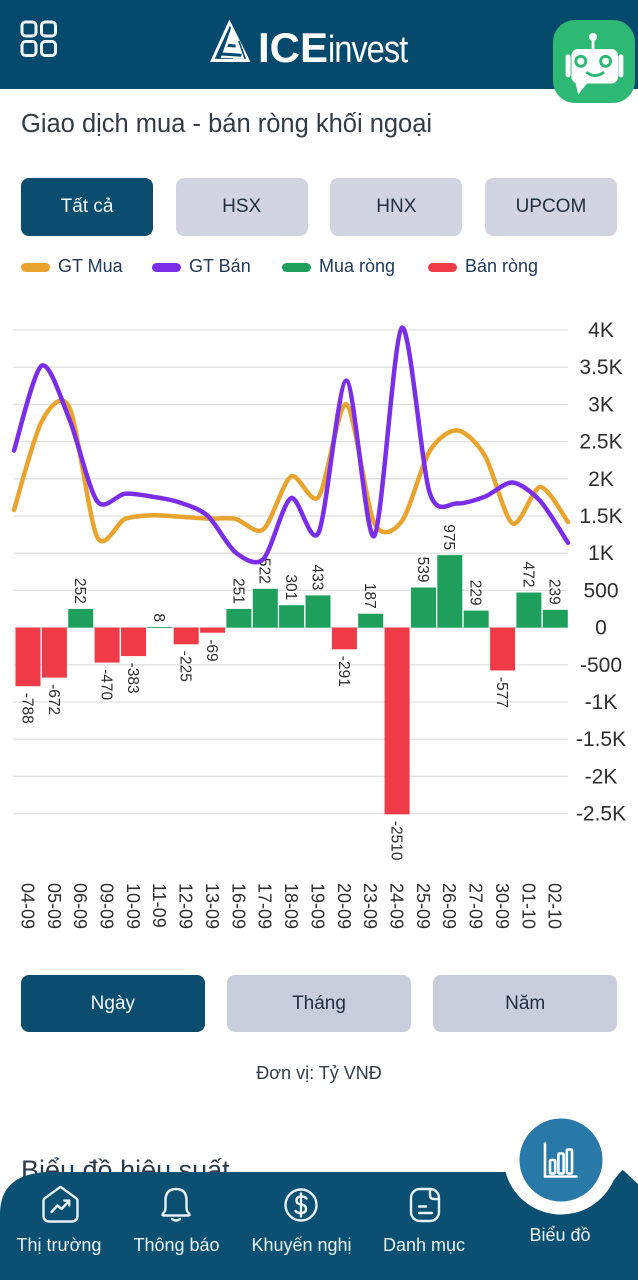 The image size is (638, 1280). What do you see at coordinates (423, 906) in the screenshot?
I see `svg-text: 25-09` at bounding box center [423, 906].